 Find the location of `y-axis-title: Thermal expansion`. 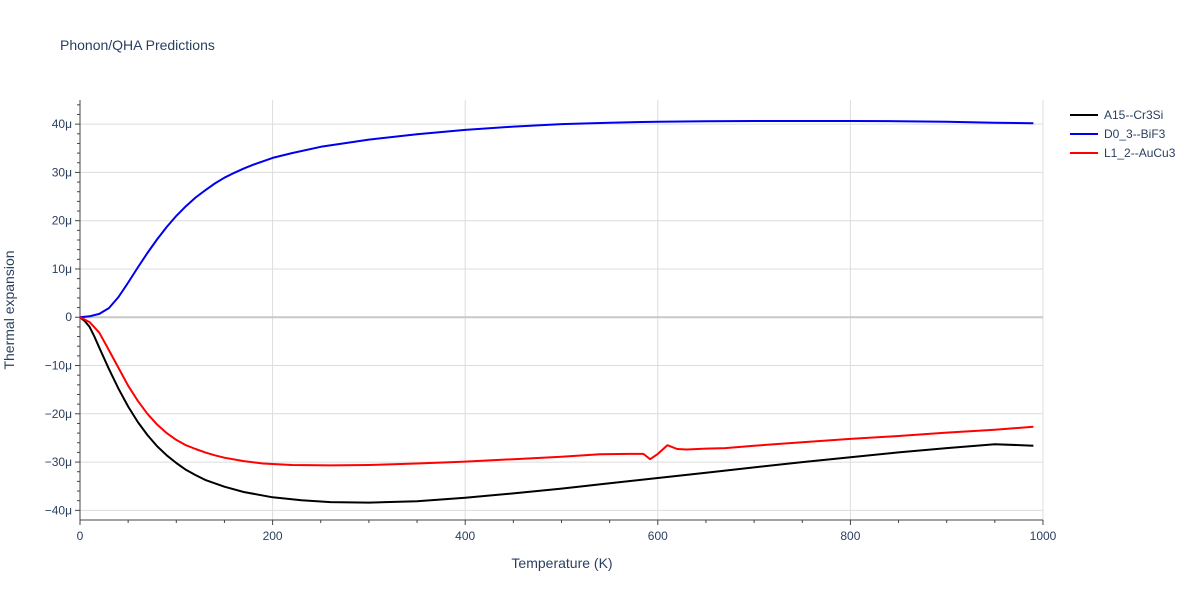

y-axis-title: Thermal expansion is located at coordinates (9, 309).